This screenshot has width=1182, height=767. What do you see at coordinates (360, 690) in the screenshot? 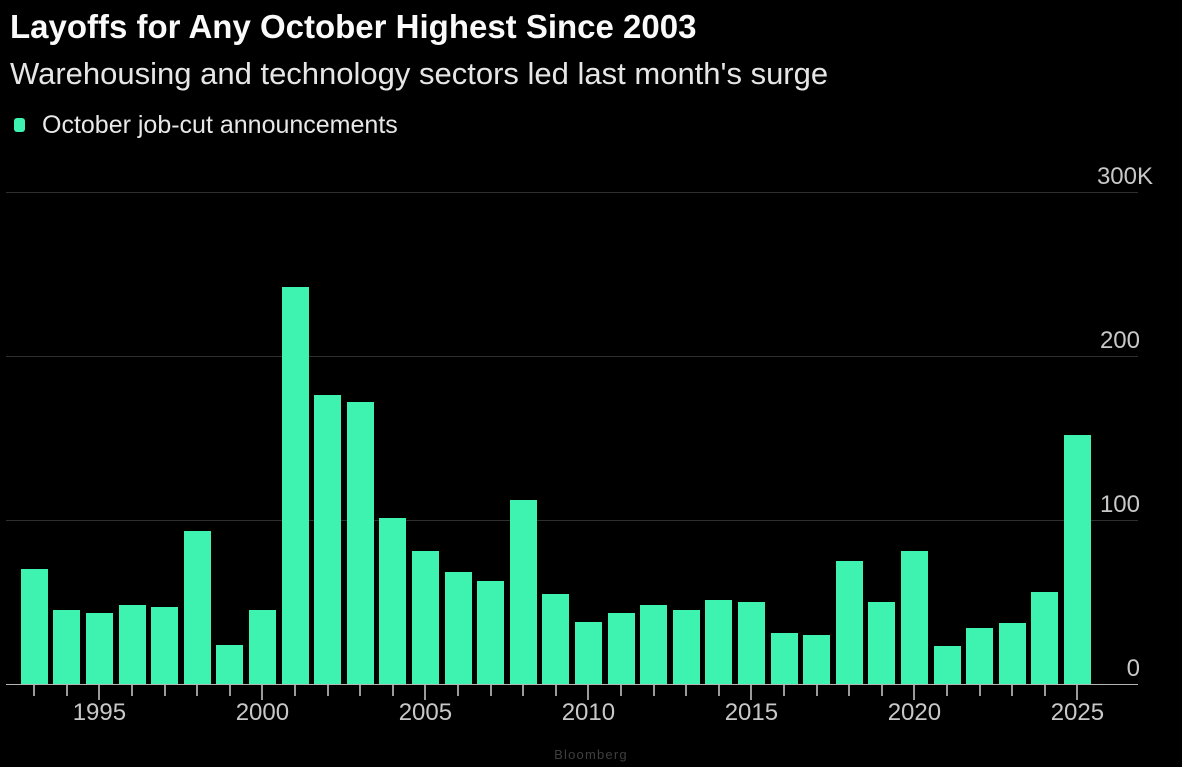
I see `x-tick-2003` at bounding box center [360, 690].